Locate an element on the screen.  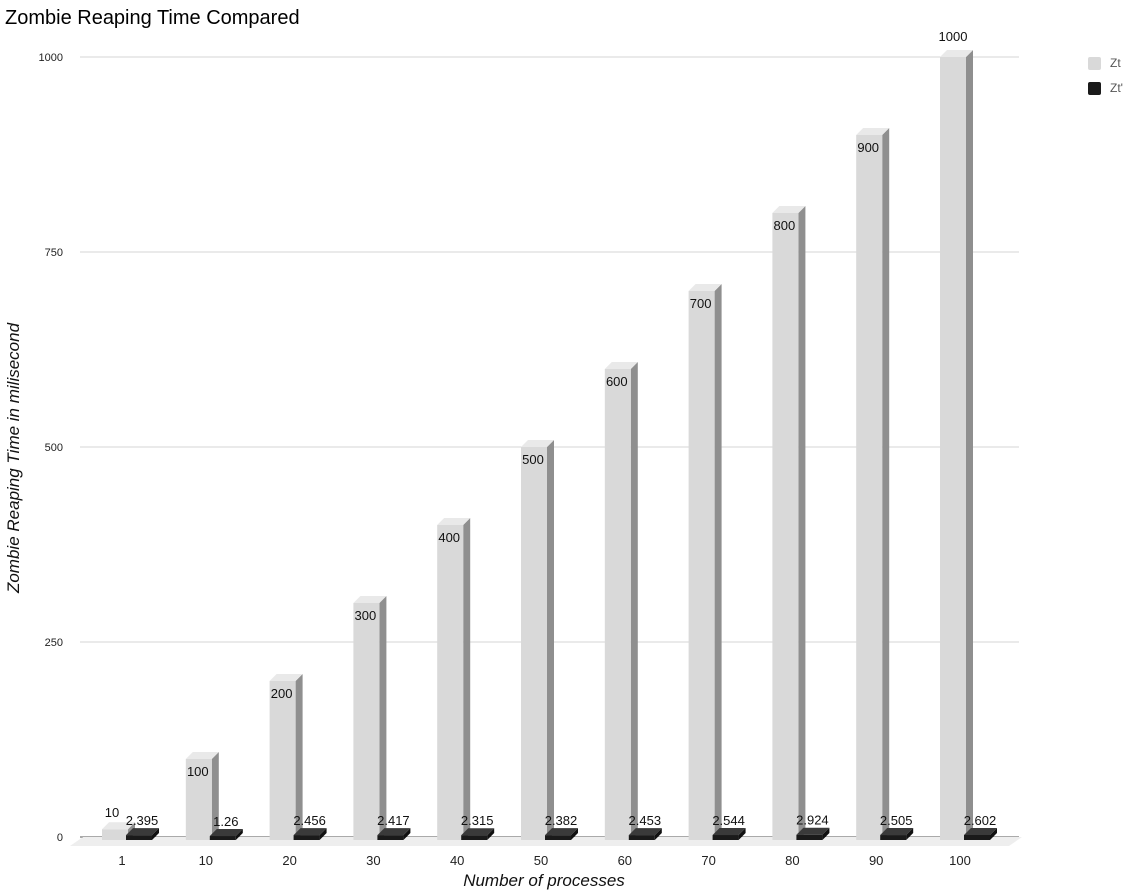
y-tick-label: 1000 is located at coordinates (51, 58).